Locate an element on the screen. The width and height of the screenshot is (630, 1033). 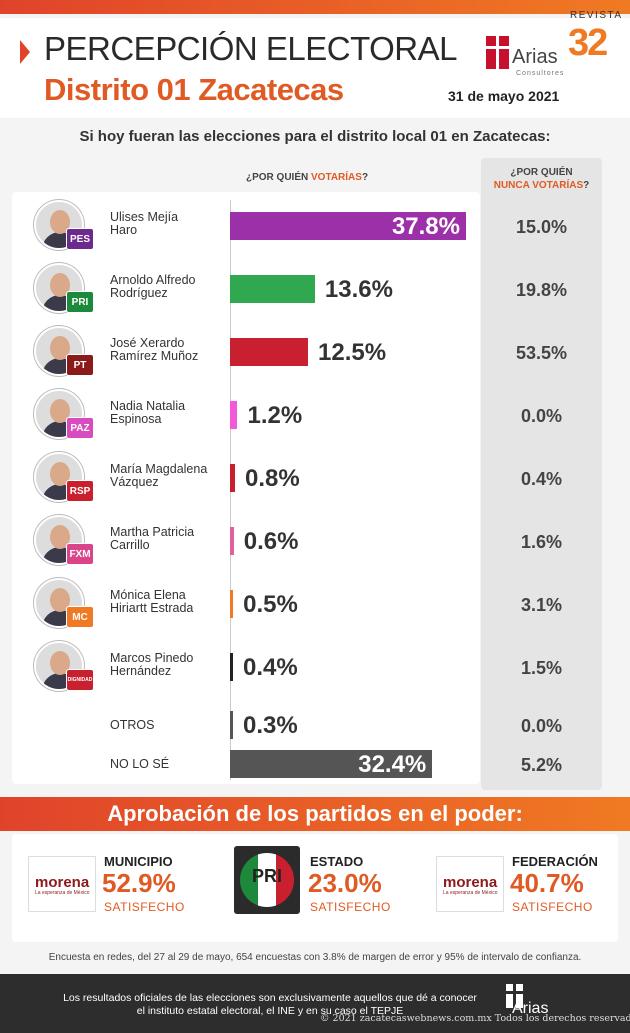
never-vote-value: 19.8% is located at coordinates (541, 290).